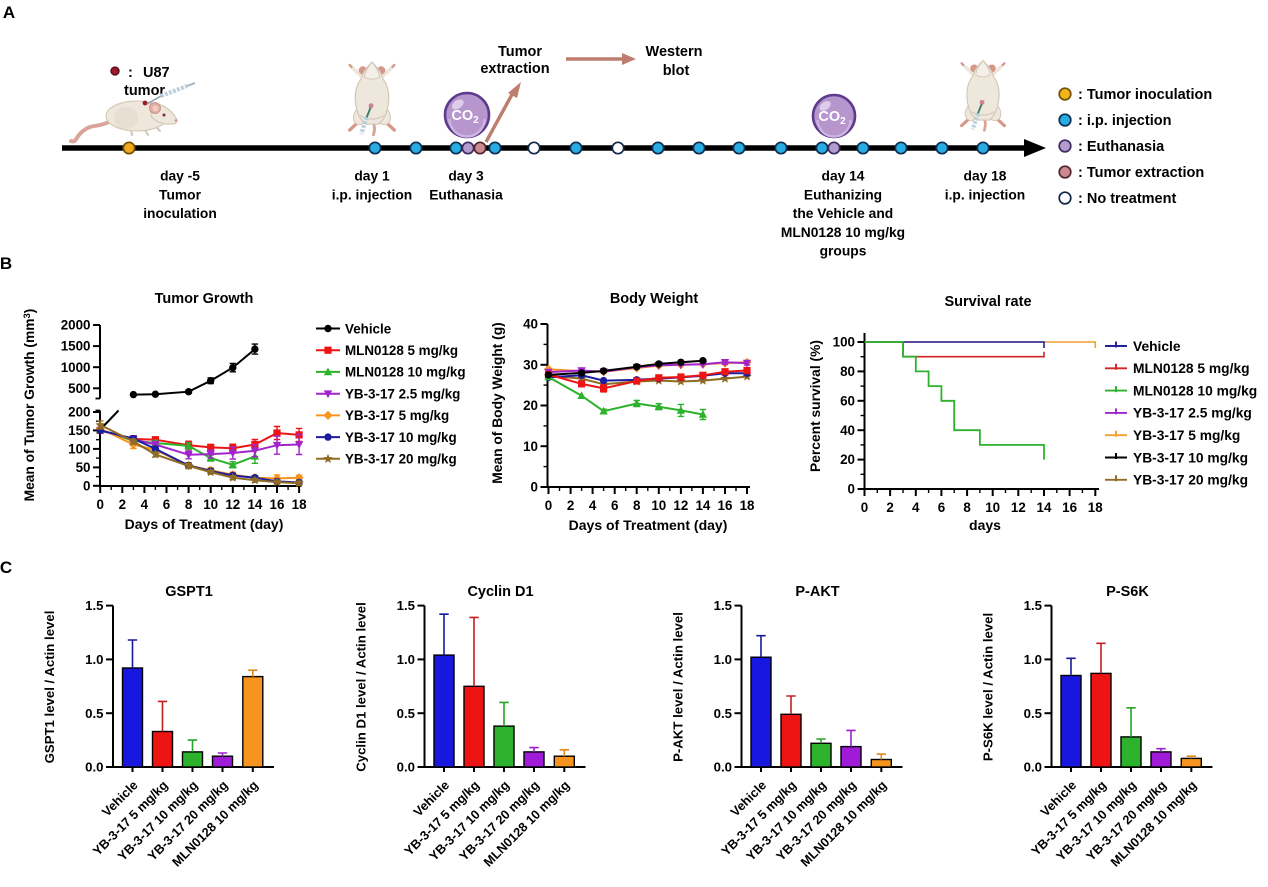  Describe the element at coordinates (500, 592) in the screenshot. I see `svg-text: Cyclin D1` at that location.